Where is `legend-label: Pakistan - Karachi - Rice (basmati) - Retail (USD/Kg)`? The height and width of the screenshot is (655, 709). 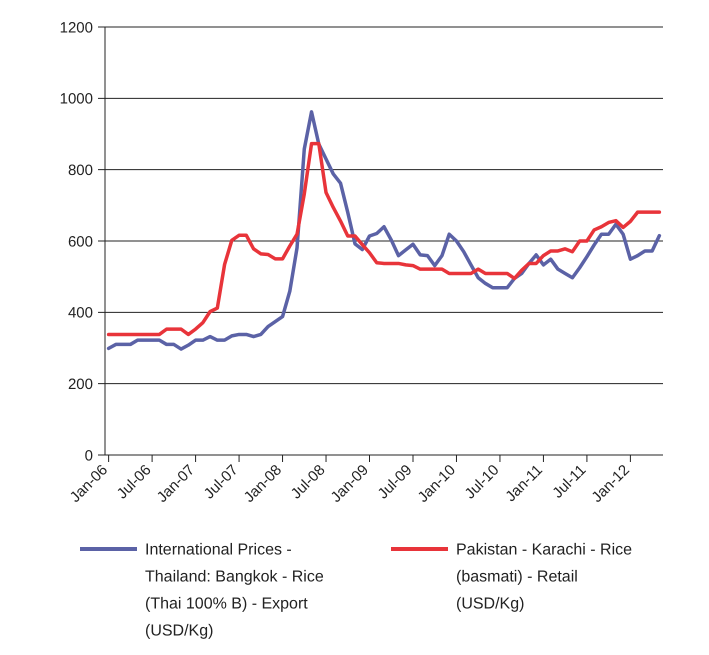 legend-label: Pakistan - Karachi - Rice (basmati) - Retail (USD/Kg) is located at coordinates (544, 577).